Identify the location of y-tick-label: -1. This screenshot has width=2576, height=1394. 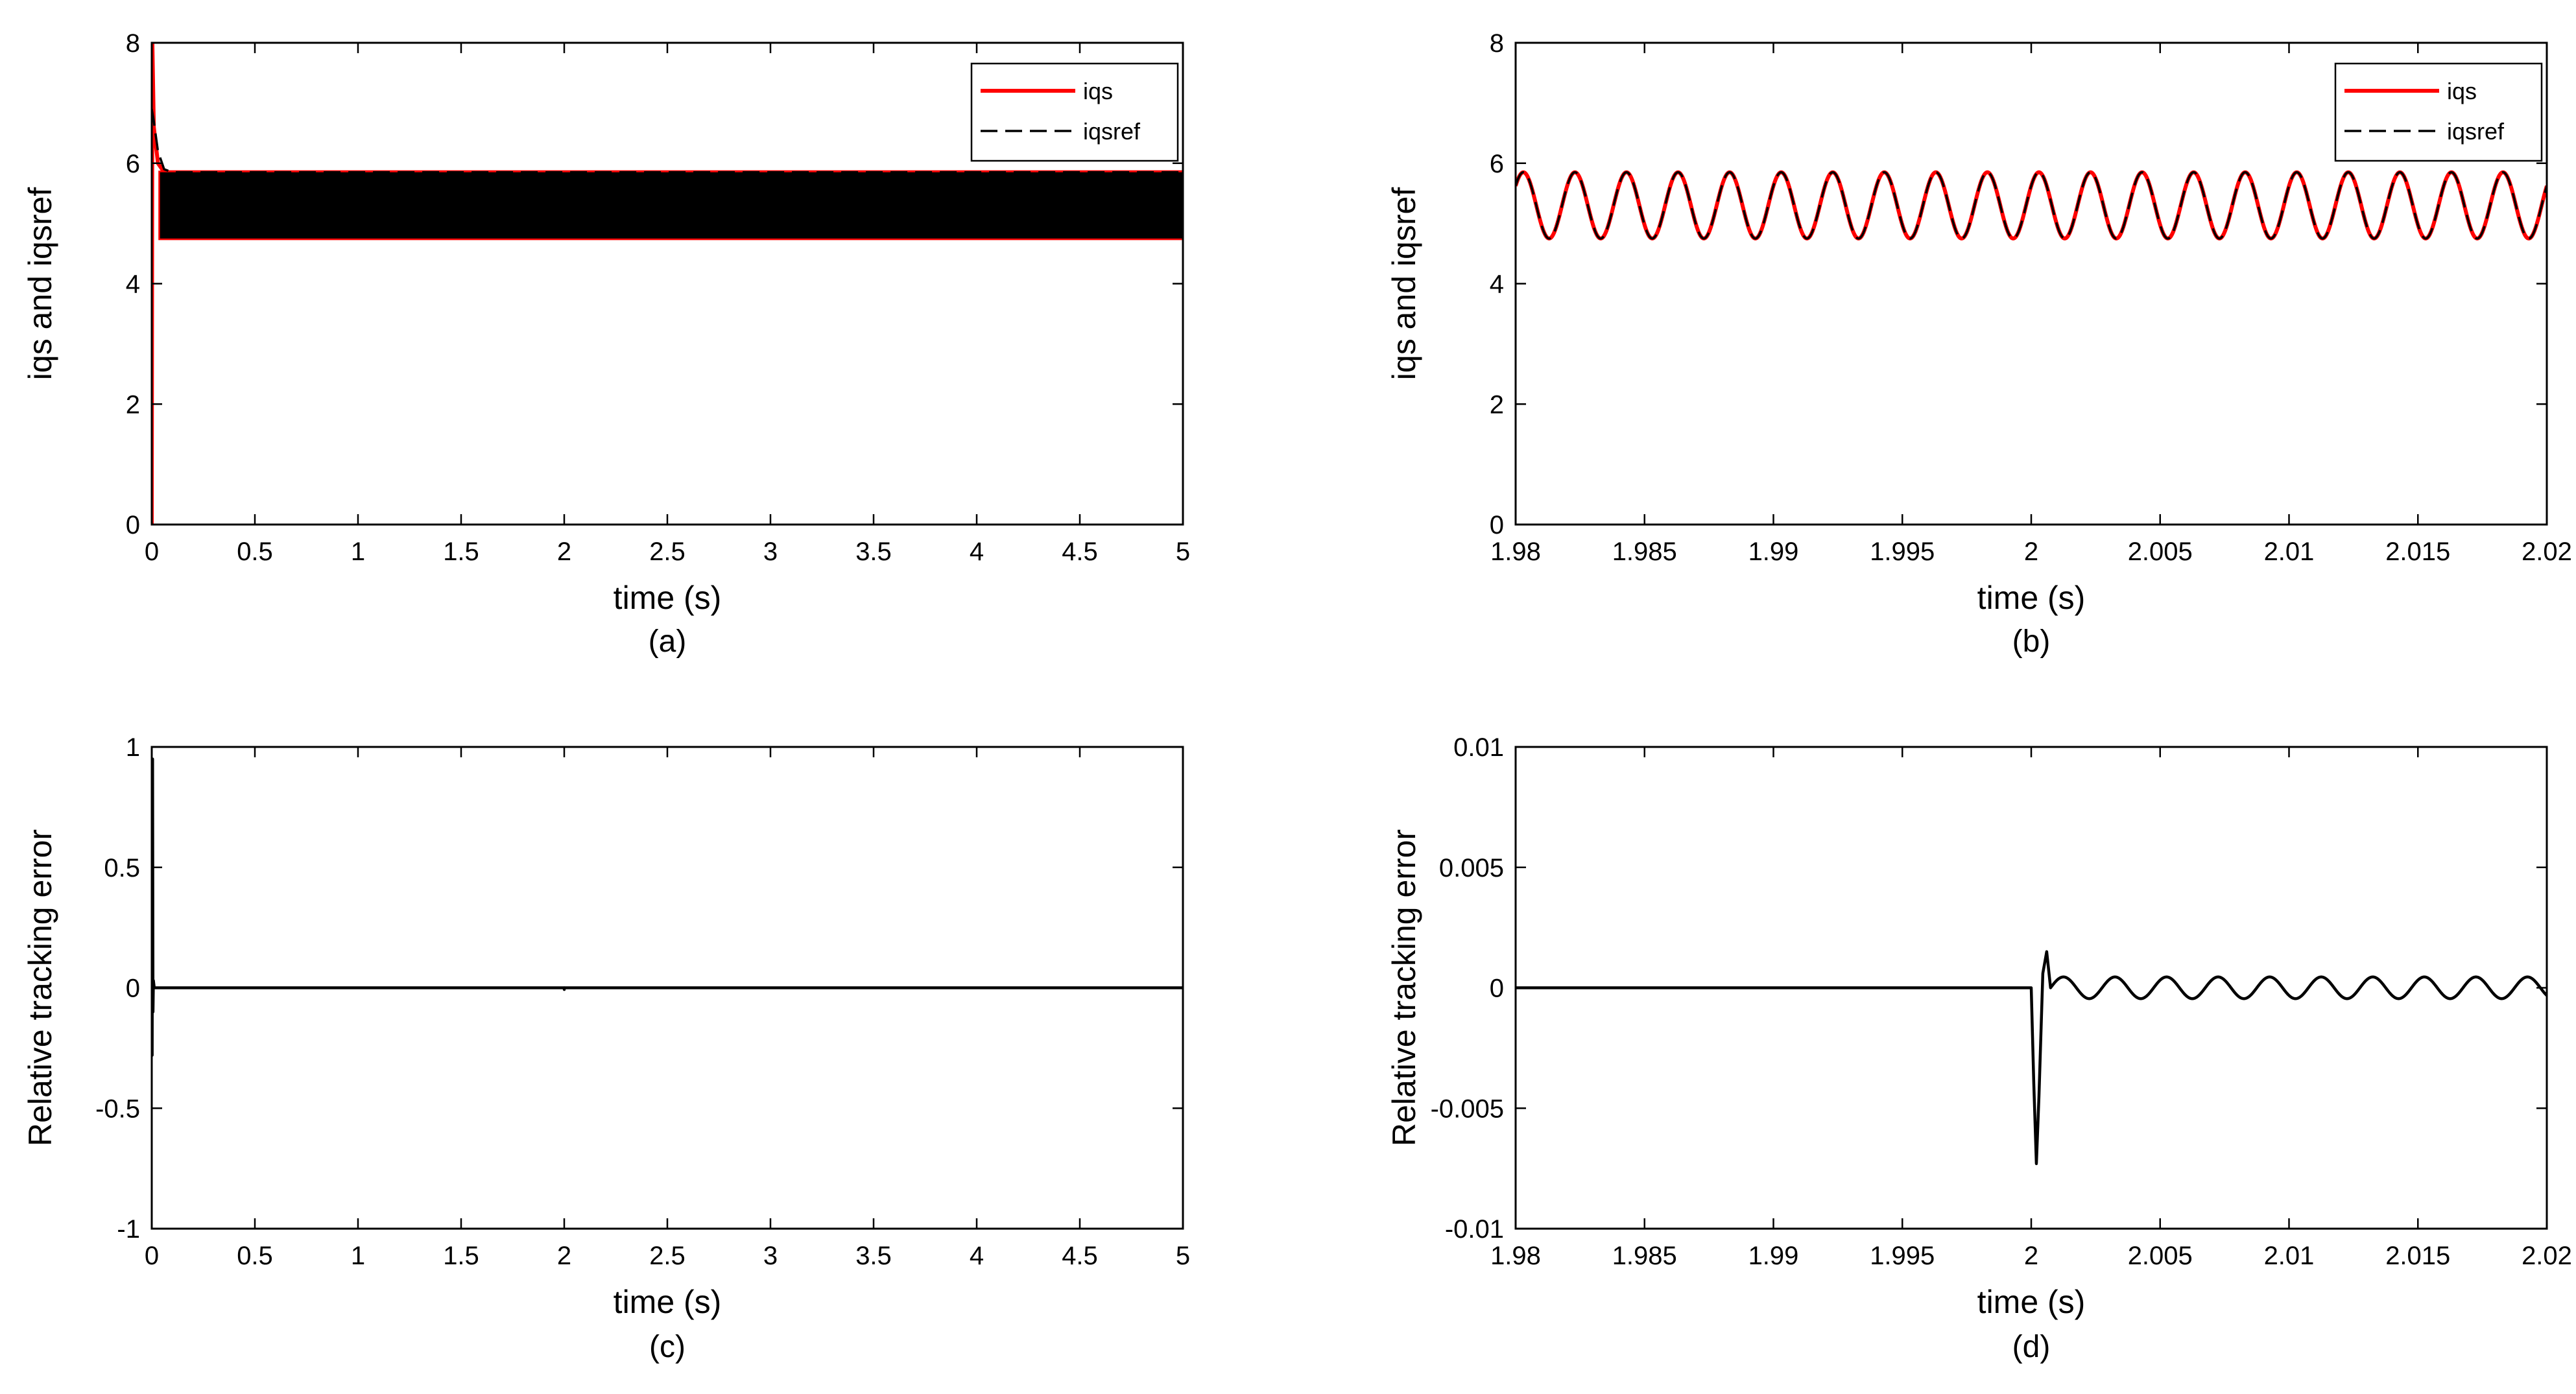
(128, 1229).